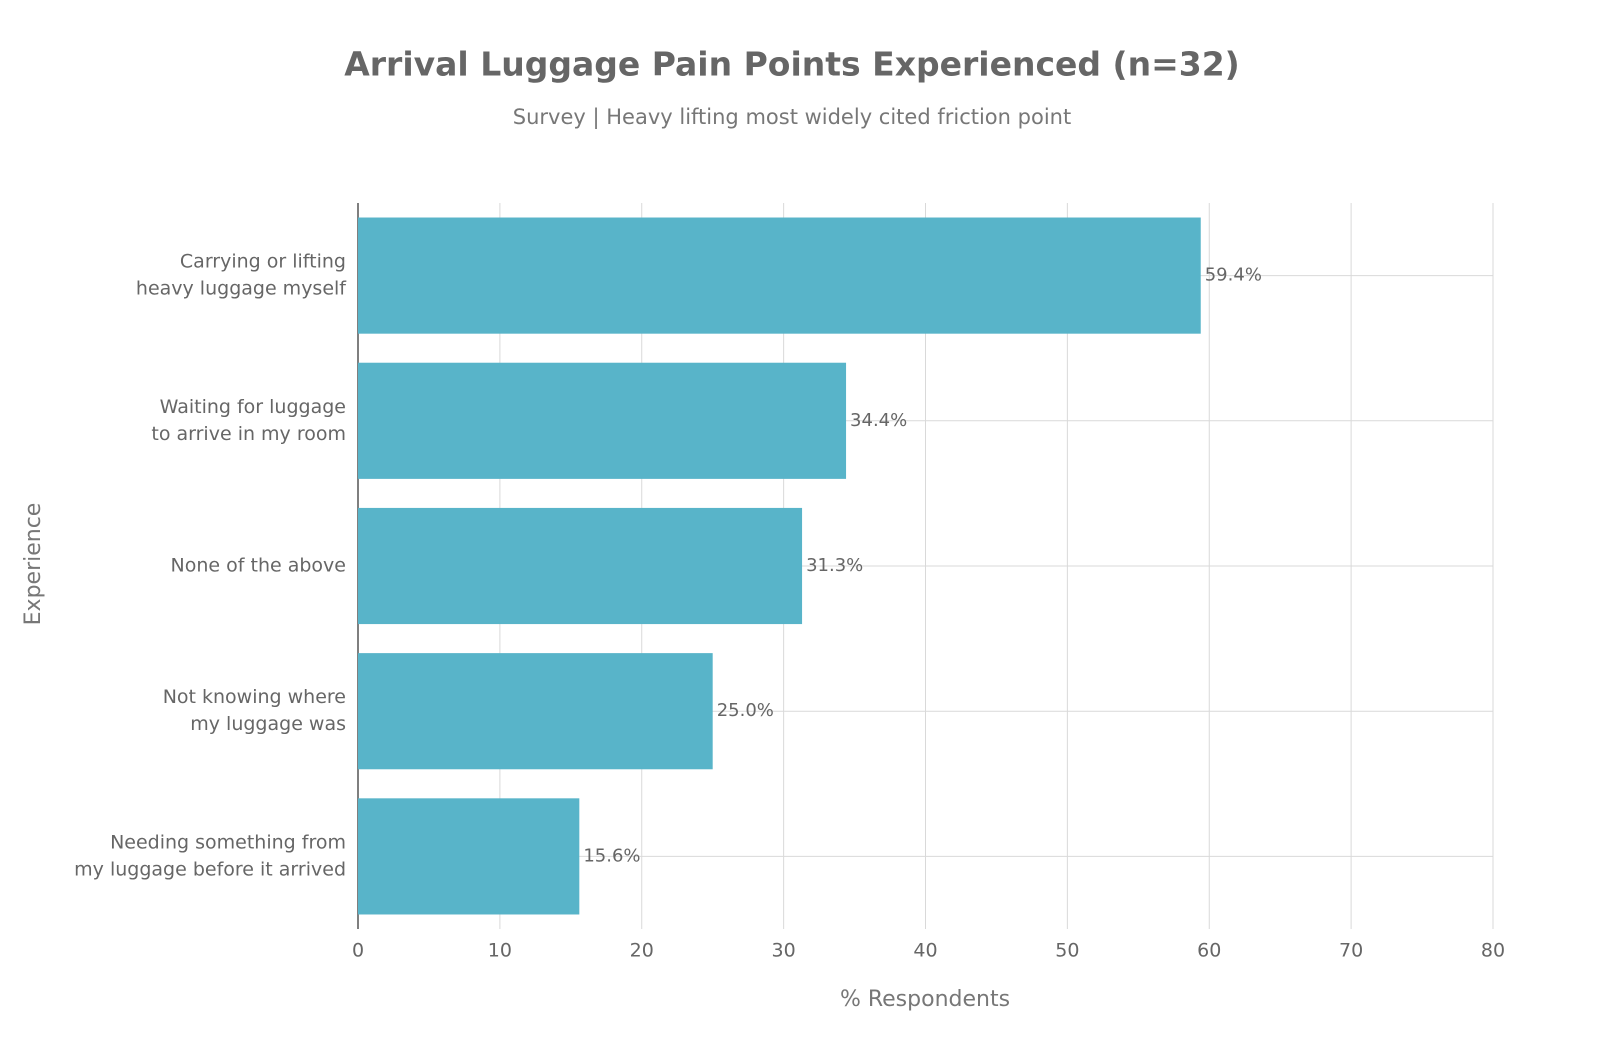 This screenshot has width=1600, height=1052. Describe the element at coordinates (228, 842) in the screenshot. I see `y-tick-label: Needing something from` at that location.